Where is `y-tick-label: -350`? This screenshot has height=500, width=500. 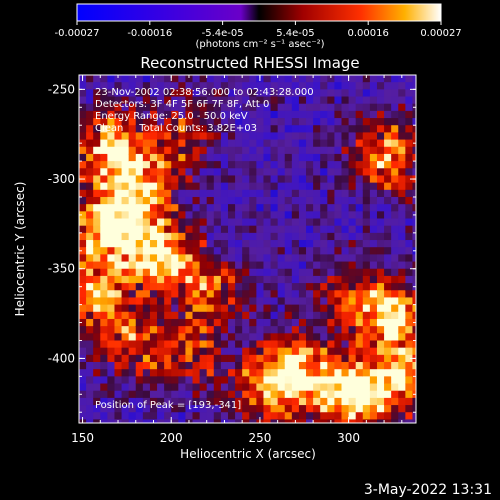
y-tick-label: -350 is located at coordinates (61, 269).